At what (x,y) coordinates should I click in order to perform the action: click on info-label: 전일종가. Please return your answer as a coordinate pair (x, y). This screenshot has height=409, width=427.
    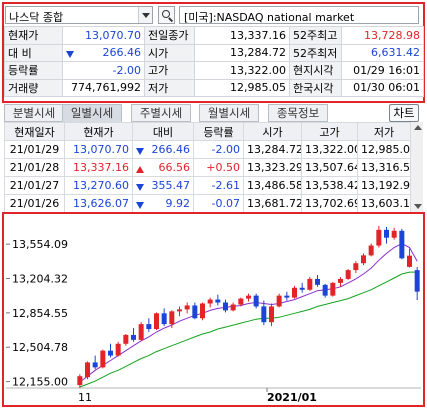
    Looking at the image, I should click on (169, 35).